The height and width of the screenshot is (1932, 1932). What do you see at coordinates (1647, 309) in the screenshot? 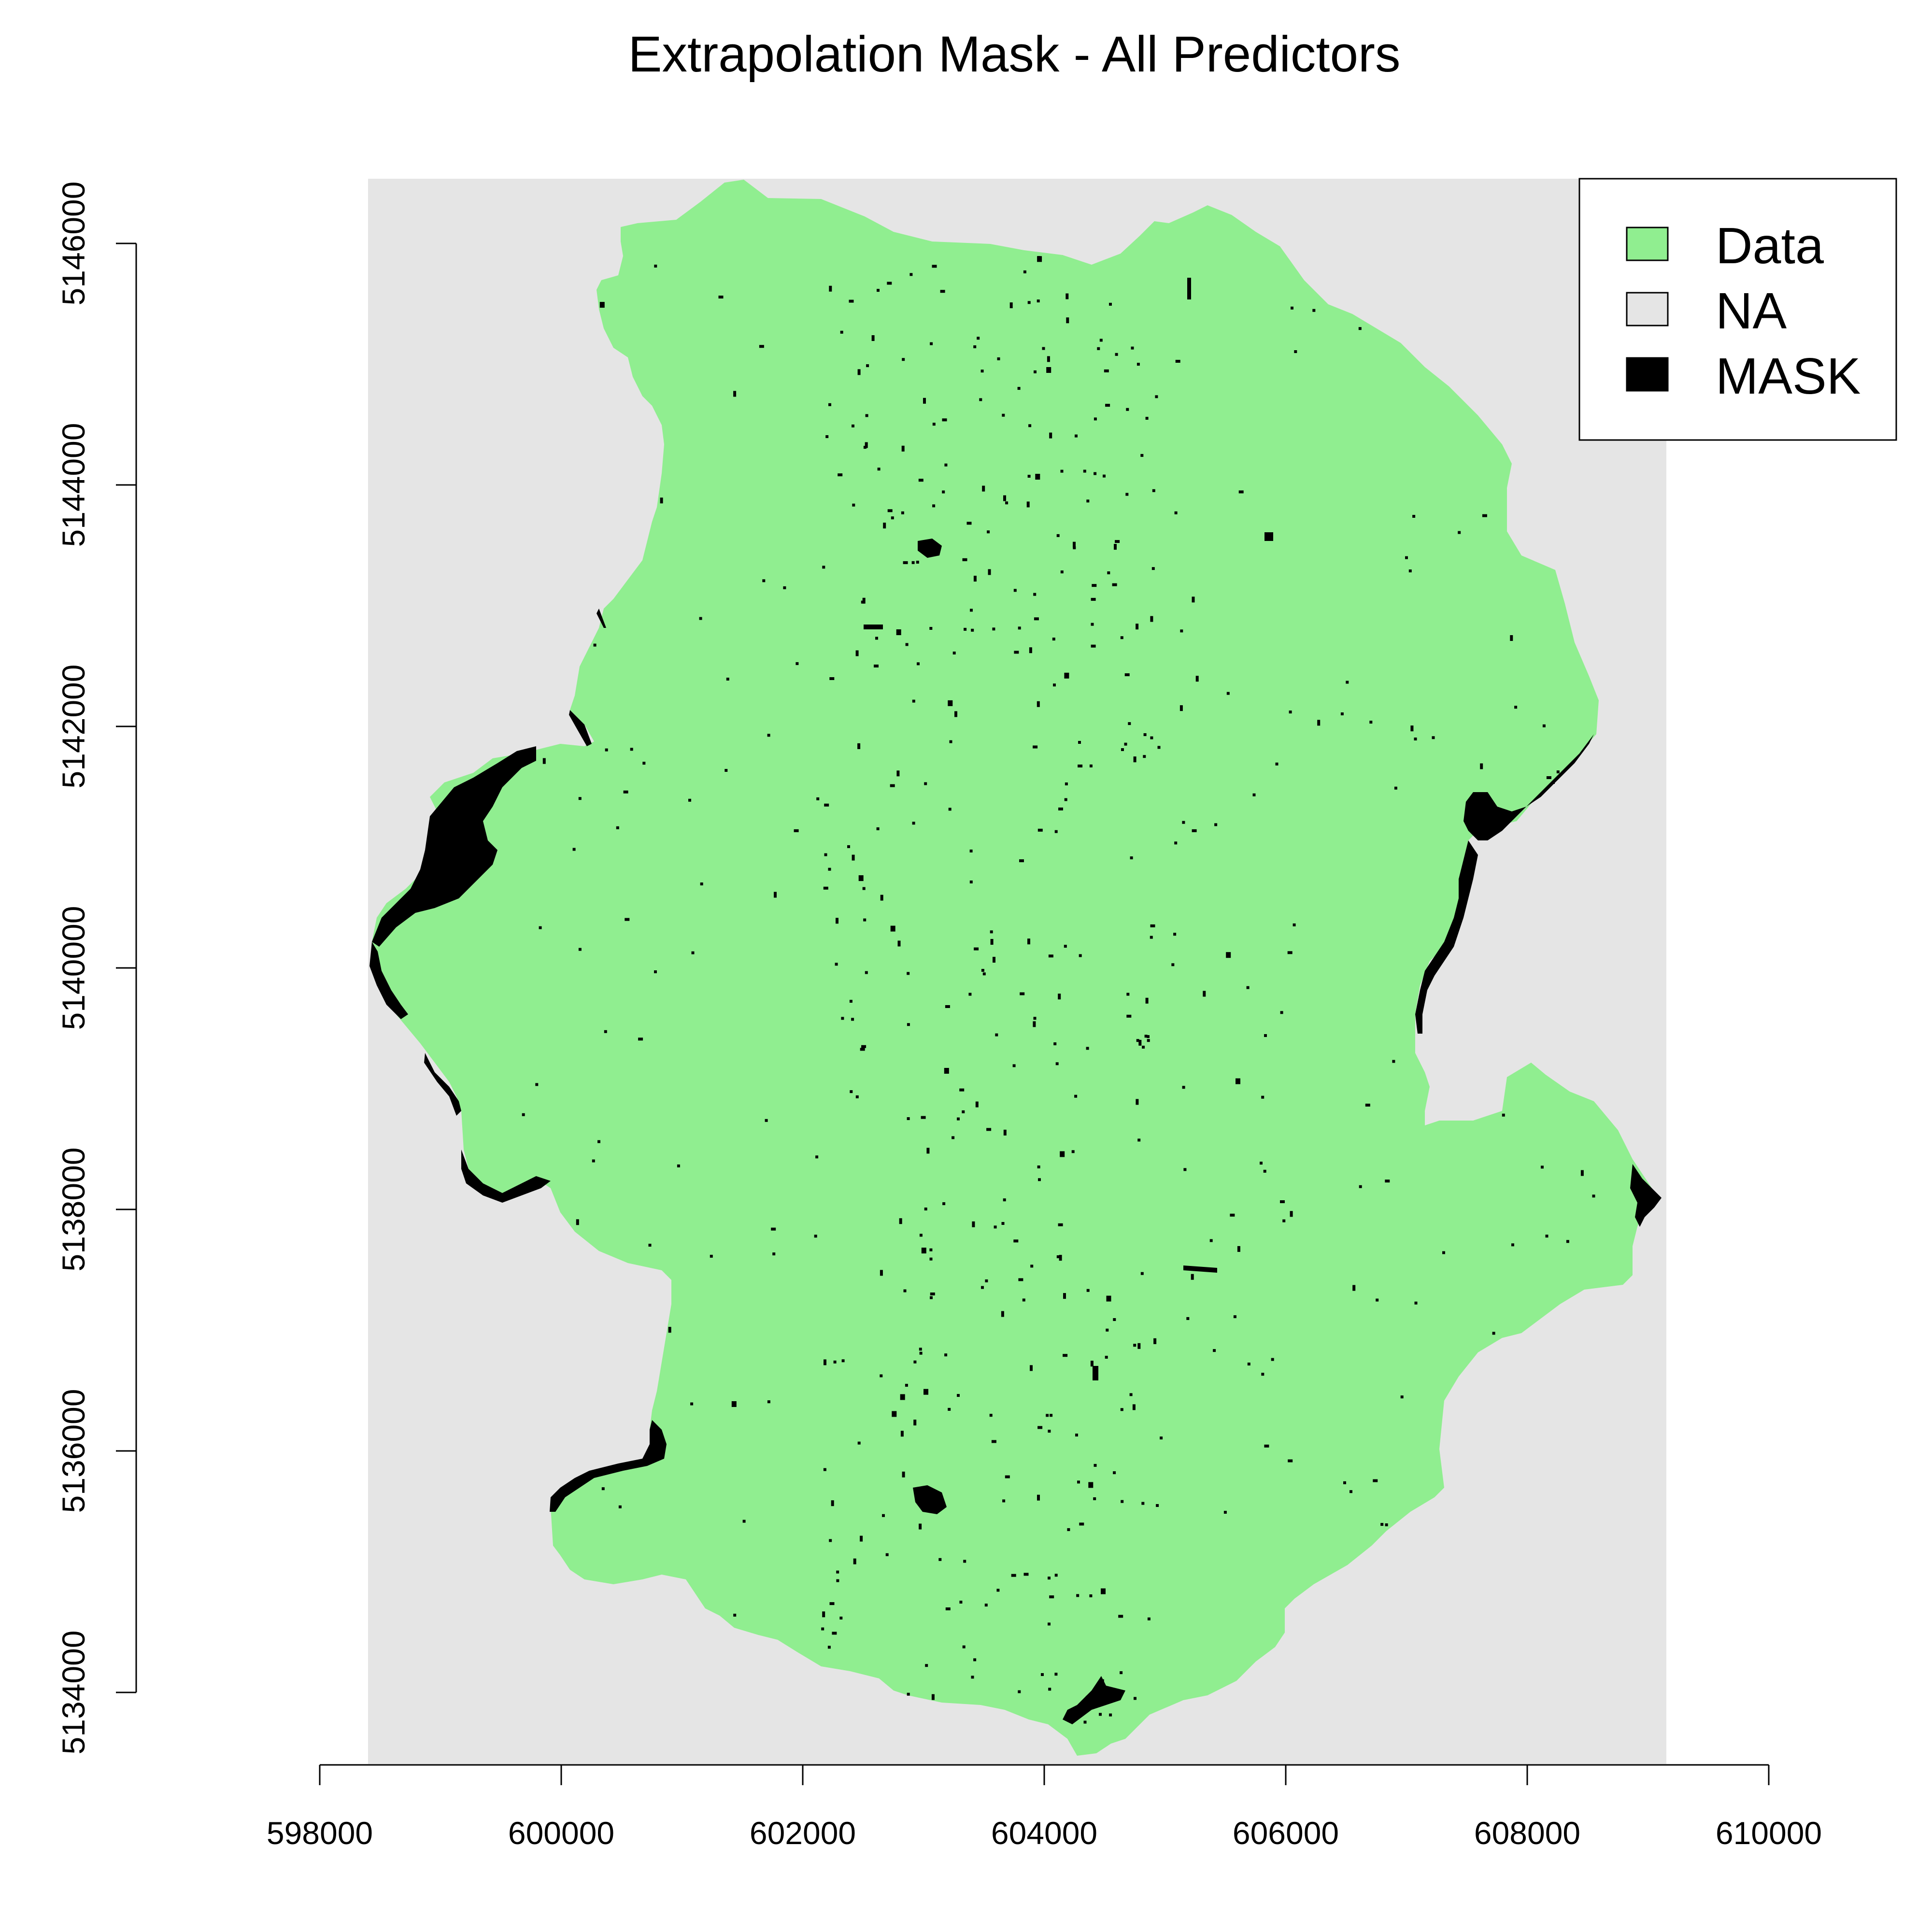
I see `legend-swatch-na` at bounding box center [1647, 309].